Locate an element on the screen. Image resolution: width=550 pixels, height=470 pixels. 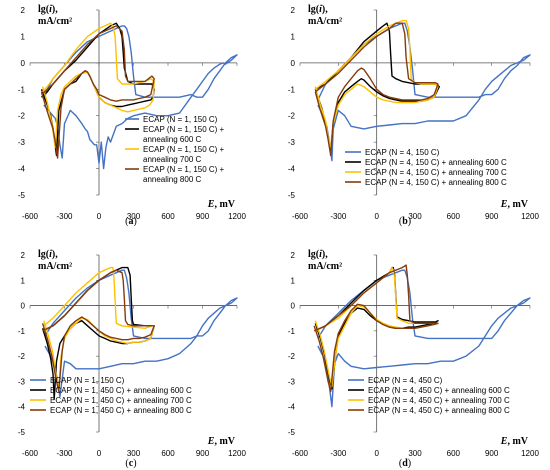
legend-label: annealing 700 C is located at coordinates (172, 159).